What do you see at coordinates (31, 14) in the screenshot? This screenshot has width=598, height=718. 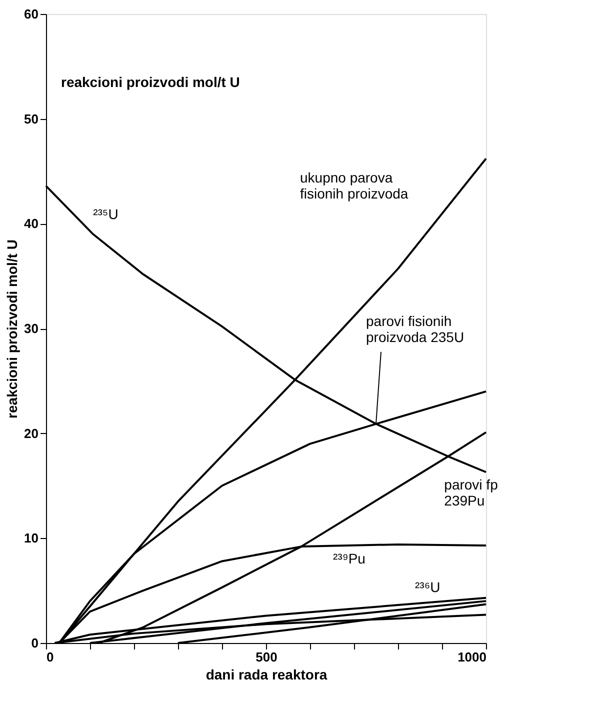 I see `y-tick-label: 60` at bounding box center [31, 14].